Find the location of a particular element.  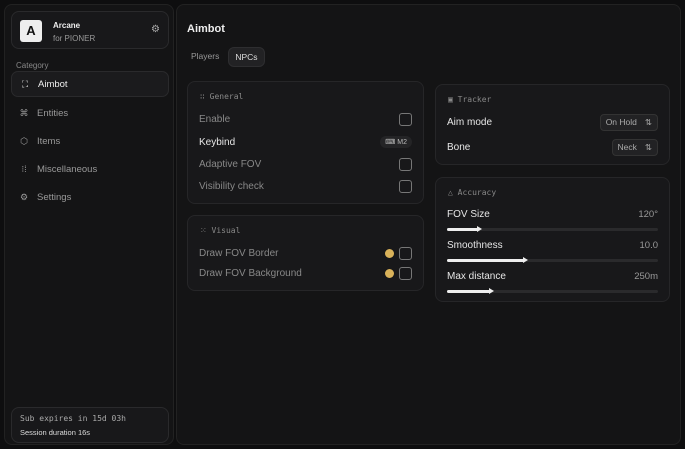

tracker-icon: ▣ is located at coordinates (453, 99).